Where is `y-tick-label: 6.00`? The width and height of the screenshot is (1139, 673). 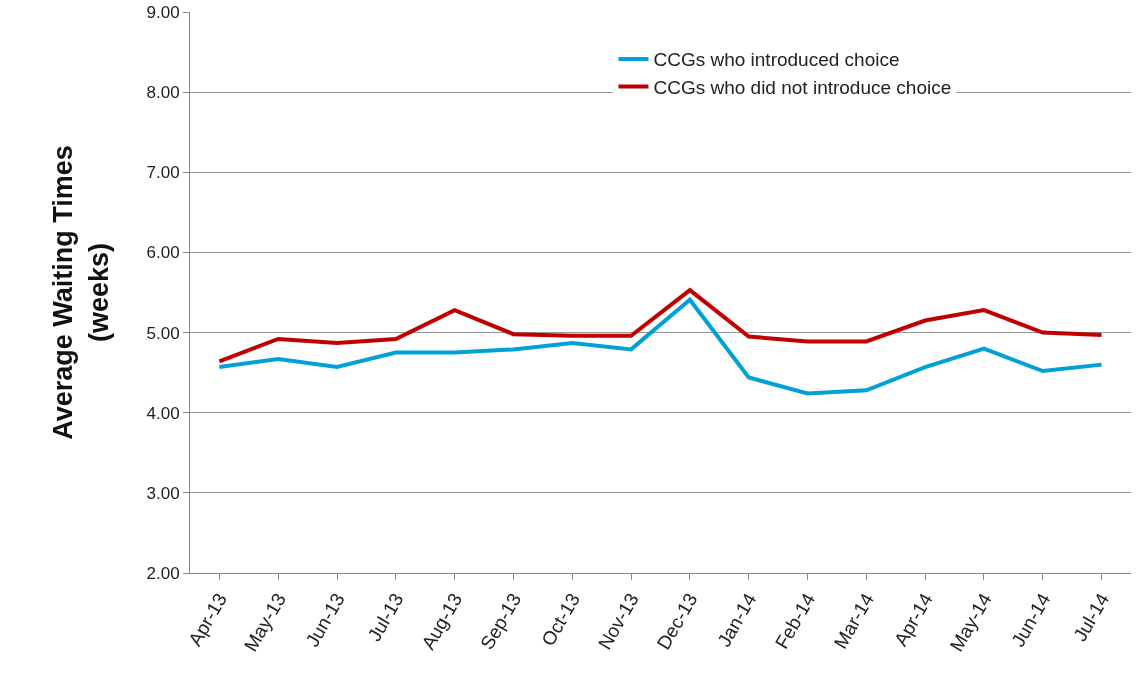
y-tick-label: 6.00 is located at coordinates (163, 253).